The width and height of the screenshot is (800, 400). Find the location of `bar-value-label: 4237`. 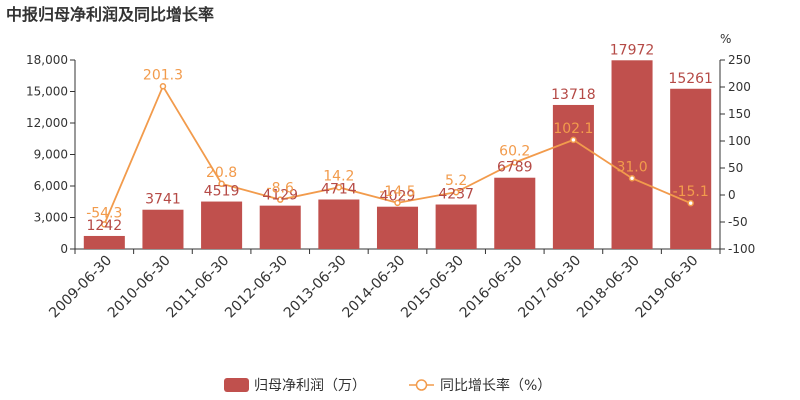

bar-value-label: 4237 is located at coordinates (456, 195).